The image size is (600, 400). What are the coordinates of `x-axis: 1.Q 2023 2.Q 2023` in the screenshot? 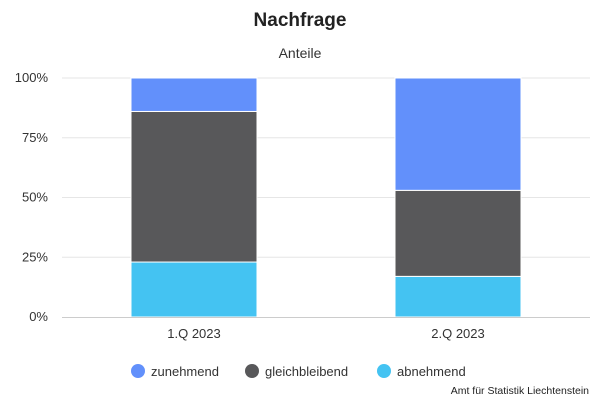 It's located at (326, 329).